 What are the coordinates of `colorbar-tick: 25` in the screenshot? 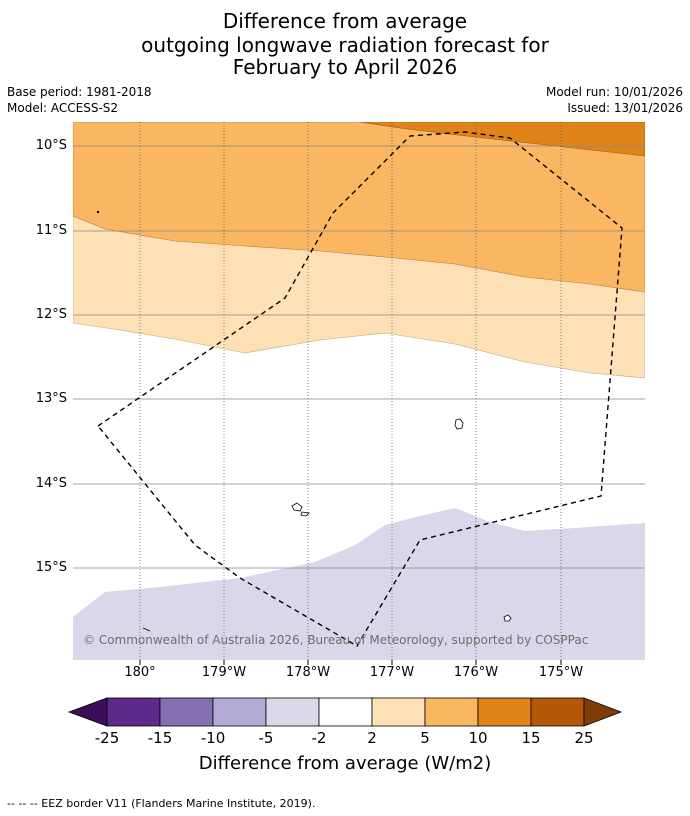 It's located at (584, 738).